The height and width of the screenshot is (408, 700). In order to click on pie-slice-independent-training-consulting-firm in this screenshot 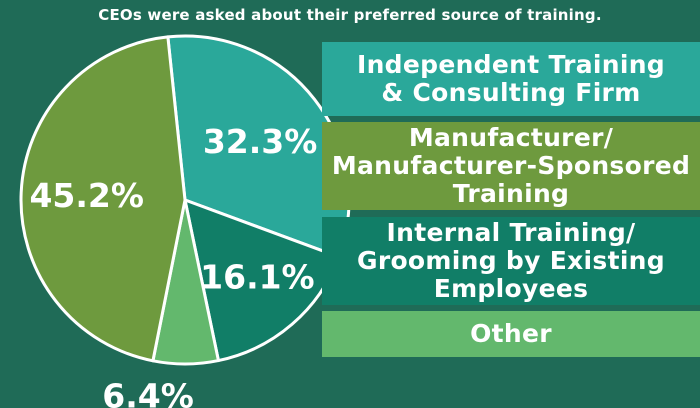, I will do `click(258, 146)`.